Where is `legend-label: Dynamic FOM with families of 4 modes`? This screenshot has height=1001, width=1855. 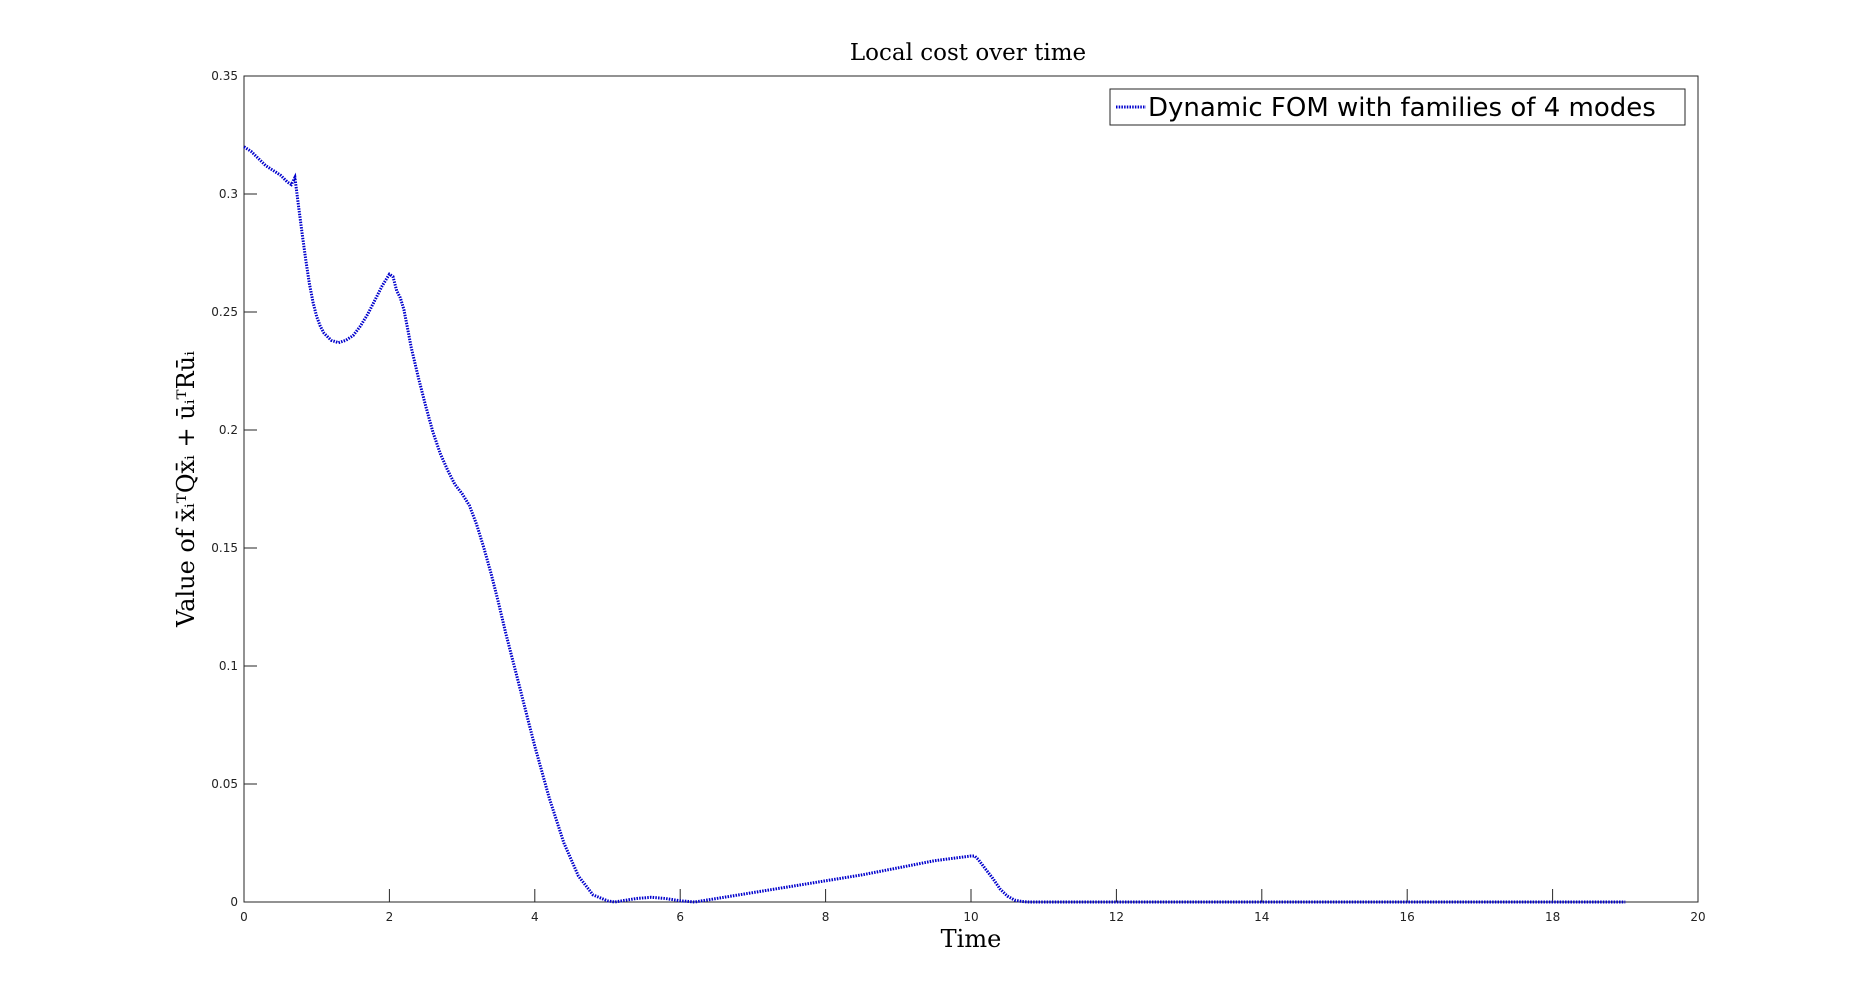
legend-label: Dynamic FOM with families of 4 modes is located at coordinates (1402, 108).